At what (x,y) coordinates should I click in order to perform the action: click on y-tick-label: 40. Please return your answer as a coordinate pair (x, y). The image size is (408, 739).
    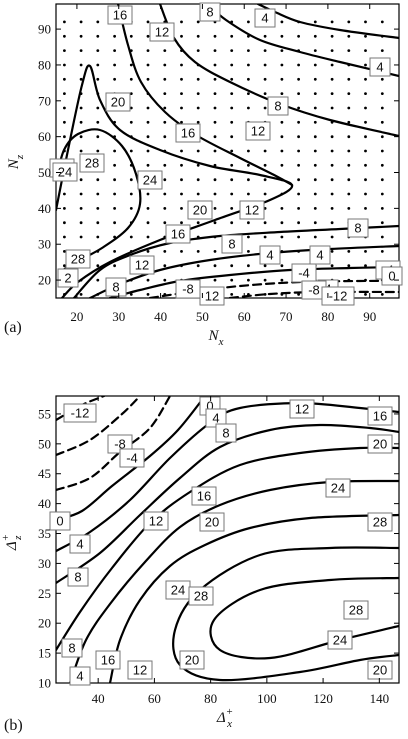
    Looking at the image, I should click on (44, 503).